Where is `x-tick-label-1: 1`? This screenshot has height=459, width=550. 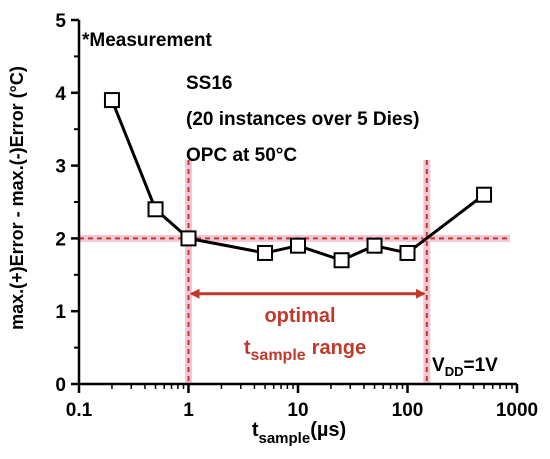 x-tick-label-1: 1 is located at coordinates (188, 410).